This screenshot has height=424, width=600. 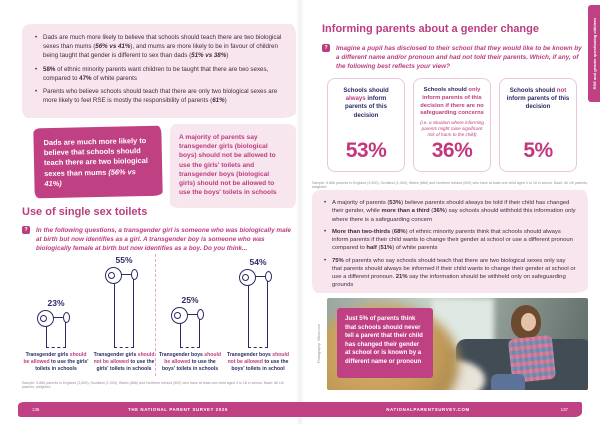 I want to click on photo-girl-face, so click(x=528, y=321).